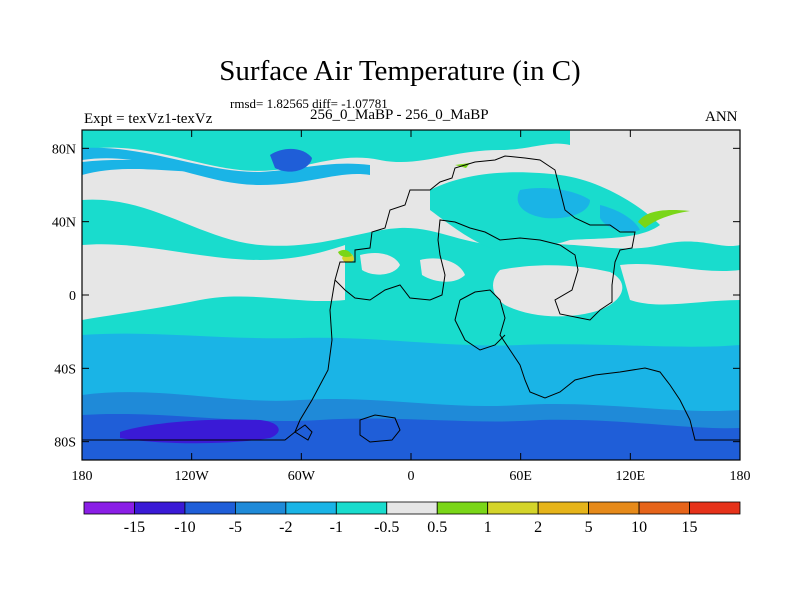 This screenshot has height=600, width=800. I want to click on colorbar-label: -0.5, so click(386, 527).